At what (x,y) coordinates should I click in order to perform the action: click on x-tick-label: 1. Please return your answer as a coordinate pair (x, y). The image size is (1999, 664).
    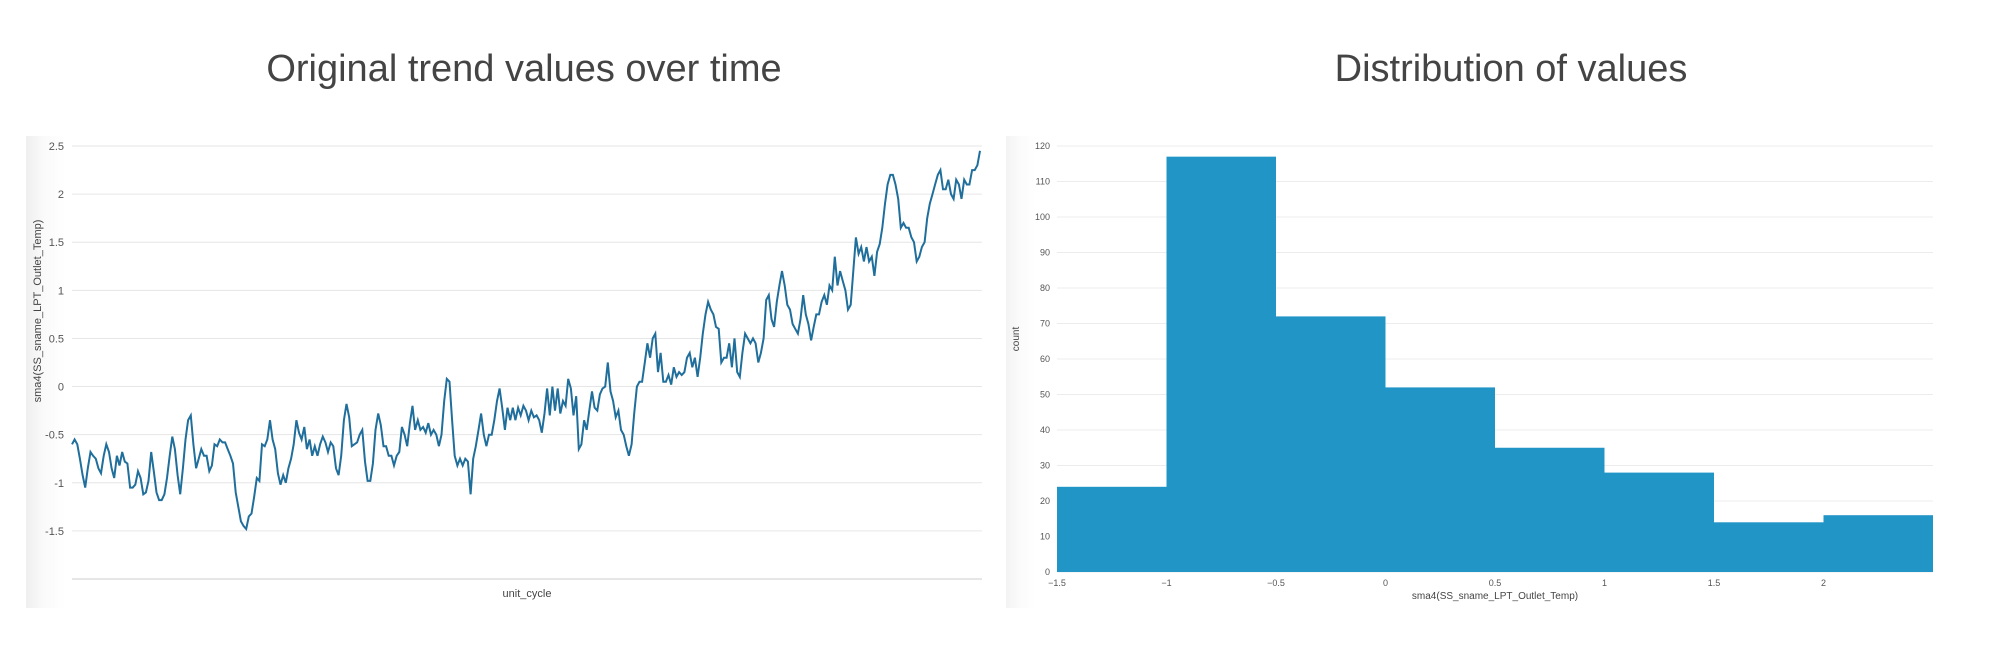
    Looking at the image, I should click on (1604, 583).